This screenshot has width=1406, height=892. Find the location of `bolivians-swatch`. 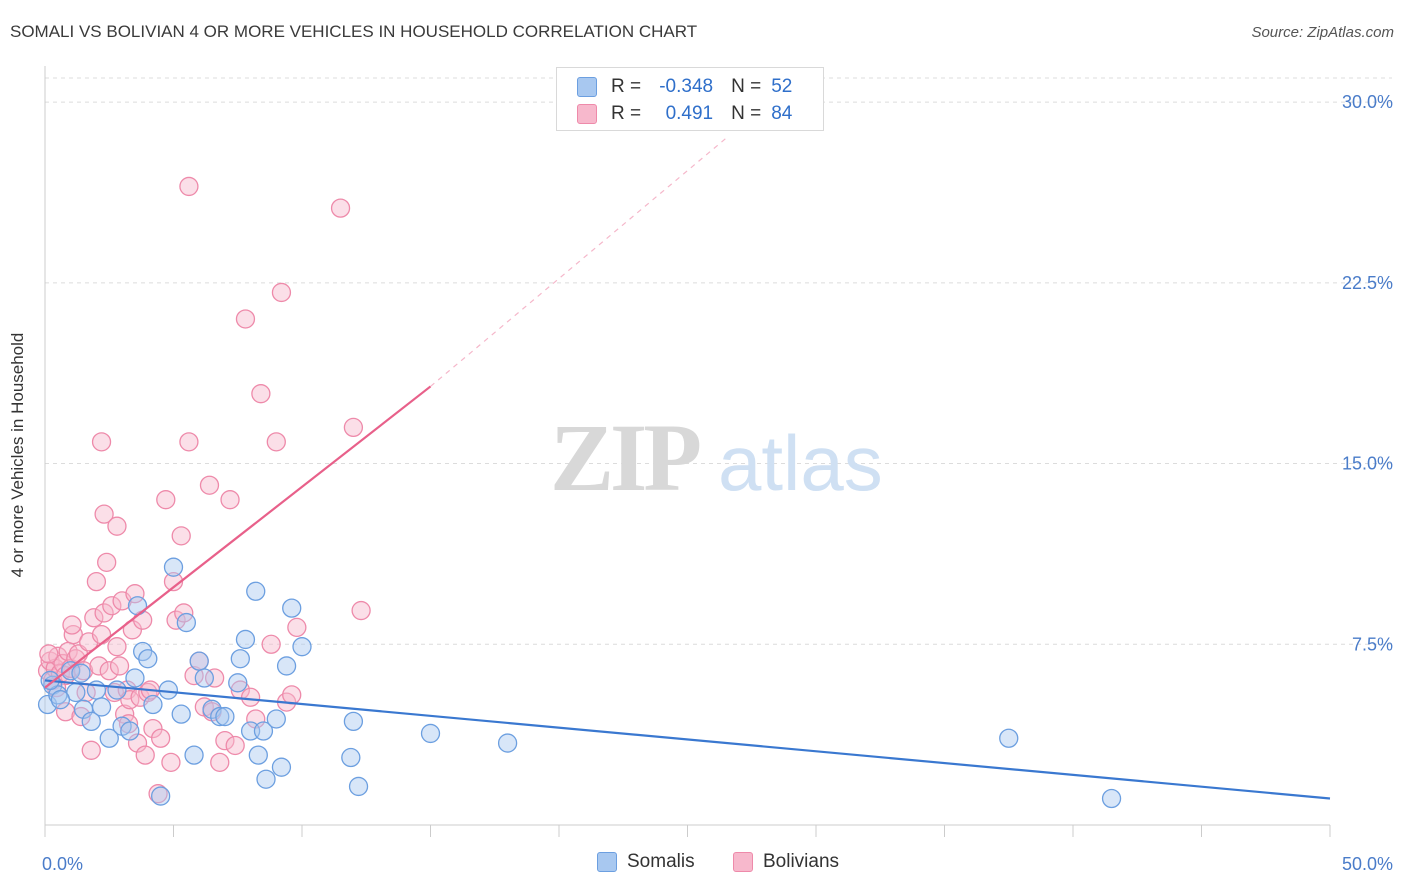

bolivians-swatch is located at coordinates (587, 114).